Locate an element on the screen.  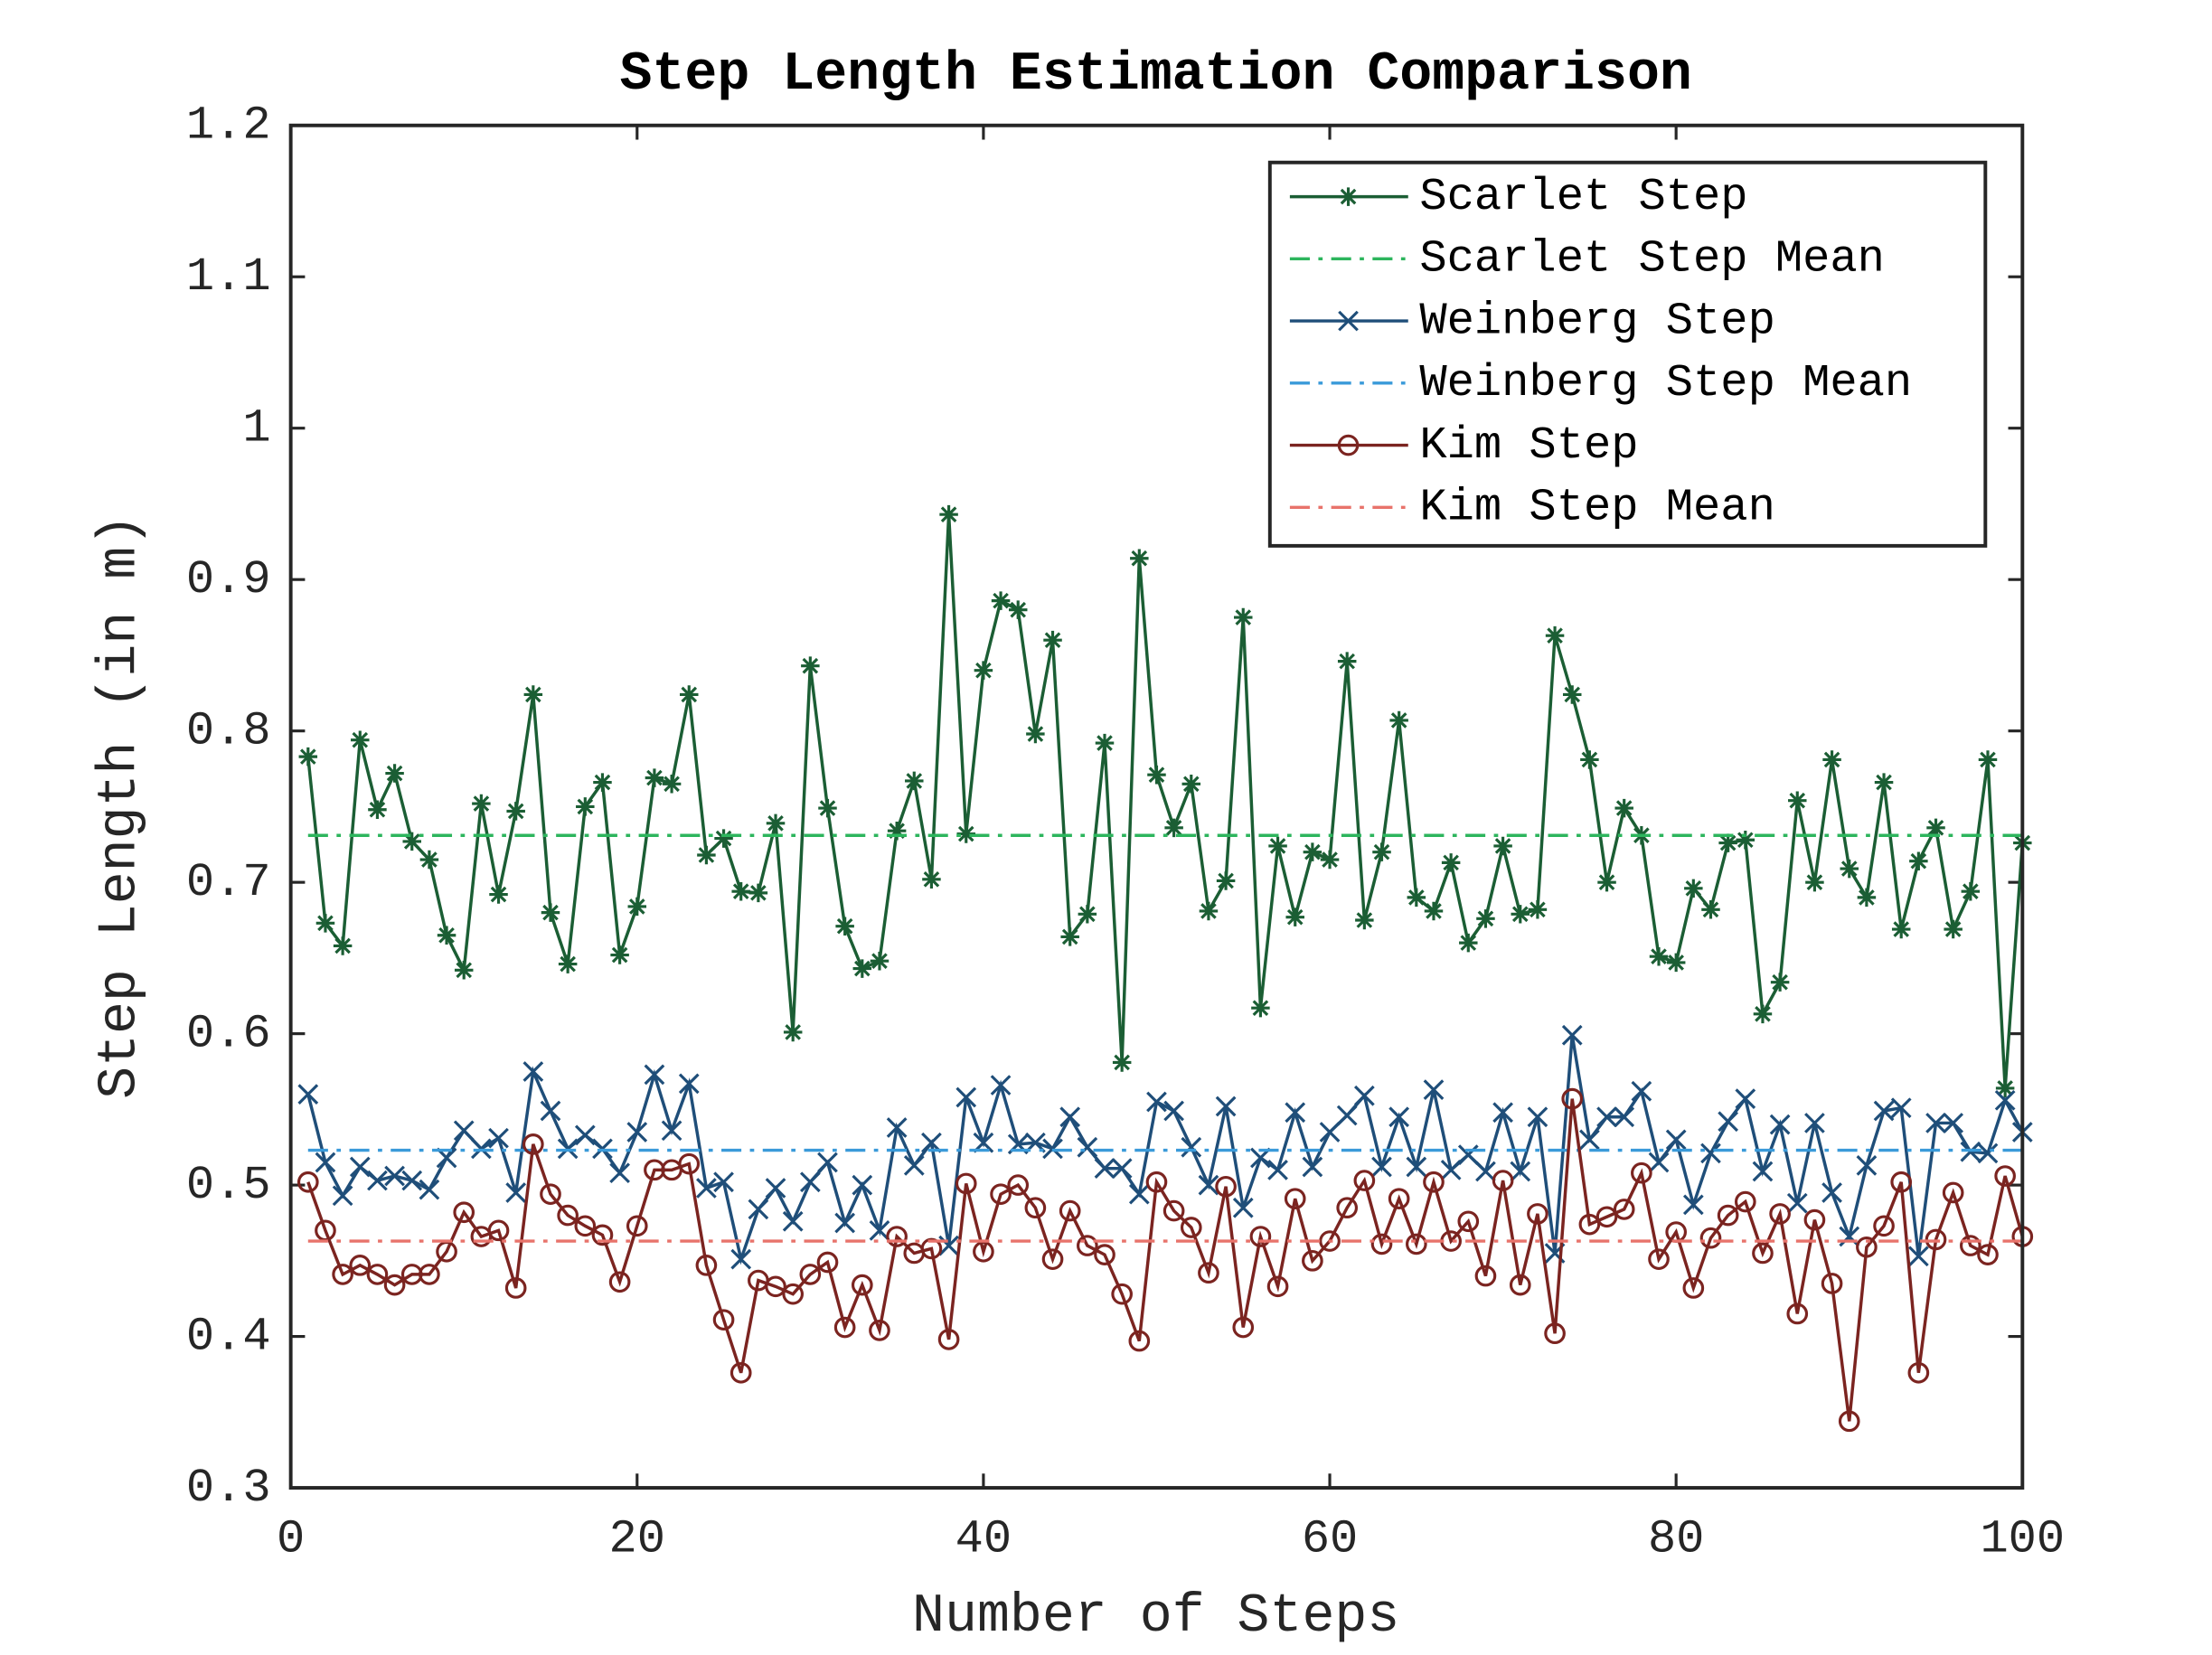
y-tick-label: 0.3 is located at coordinates (228, 1488).